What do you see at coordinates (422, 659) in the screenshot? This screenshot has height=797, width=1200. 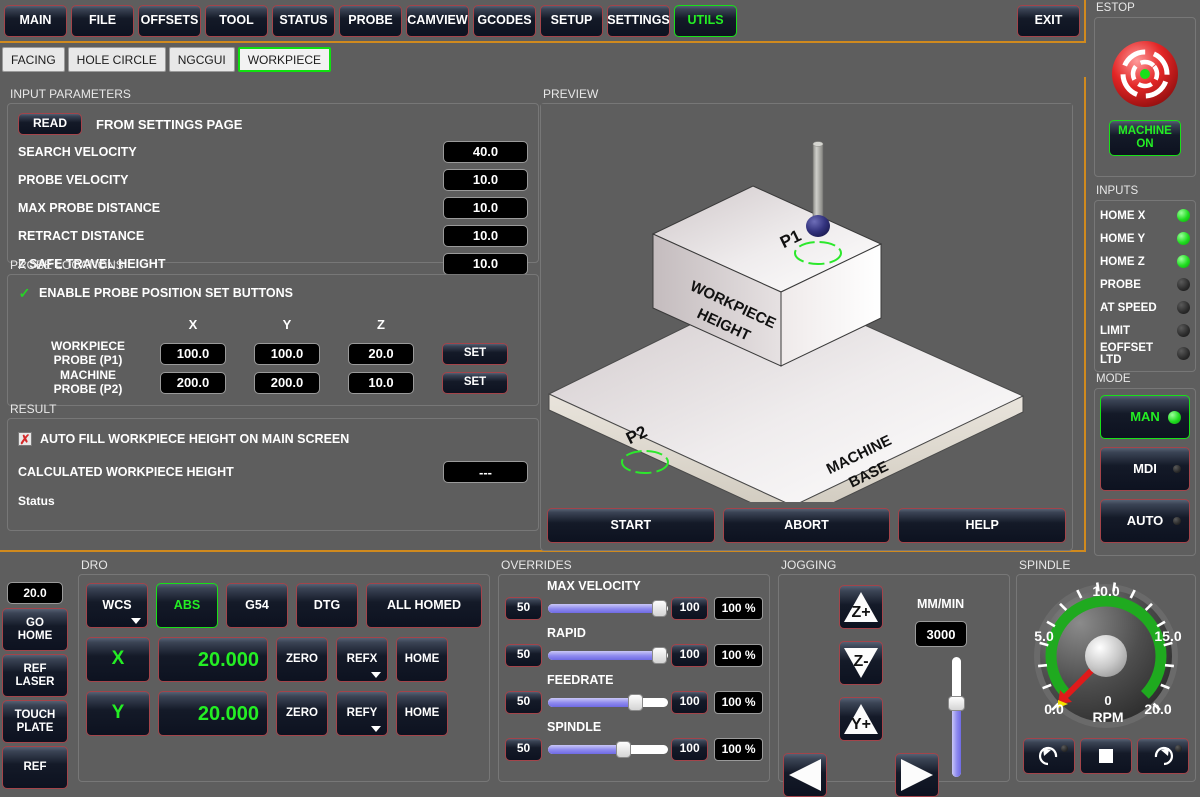 I see `home-x-button: HOME` at bounding box center [422, 659].